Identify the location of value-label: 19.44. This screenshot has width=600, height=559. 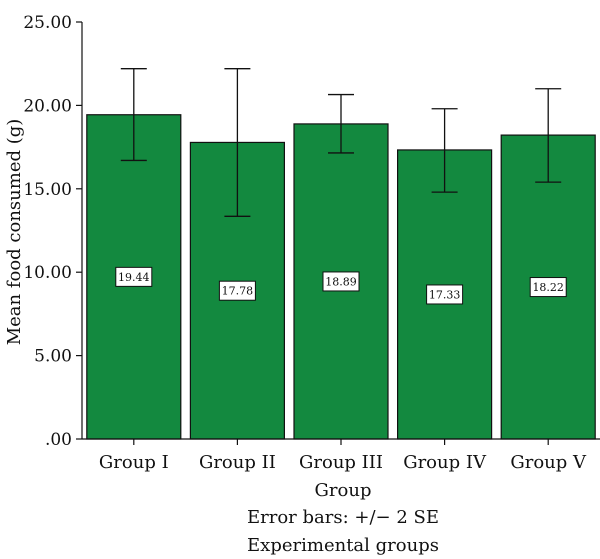
(134, 277).